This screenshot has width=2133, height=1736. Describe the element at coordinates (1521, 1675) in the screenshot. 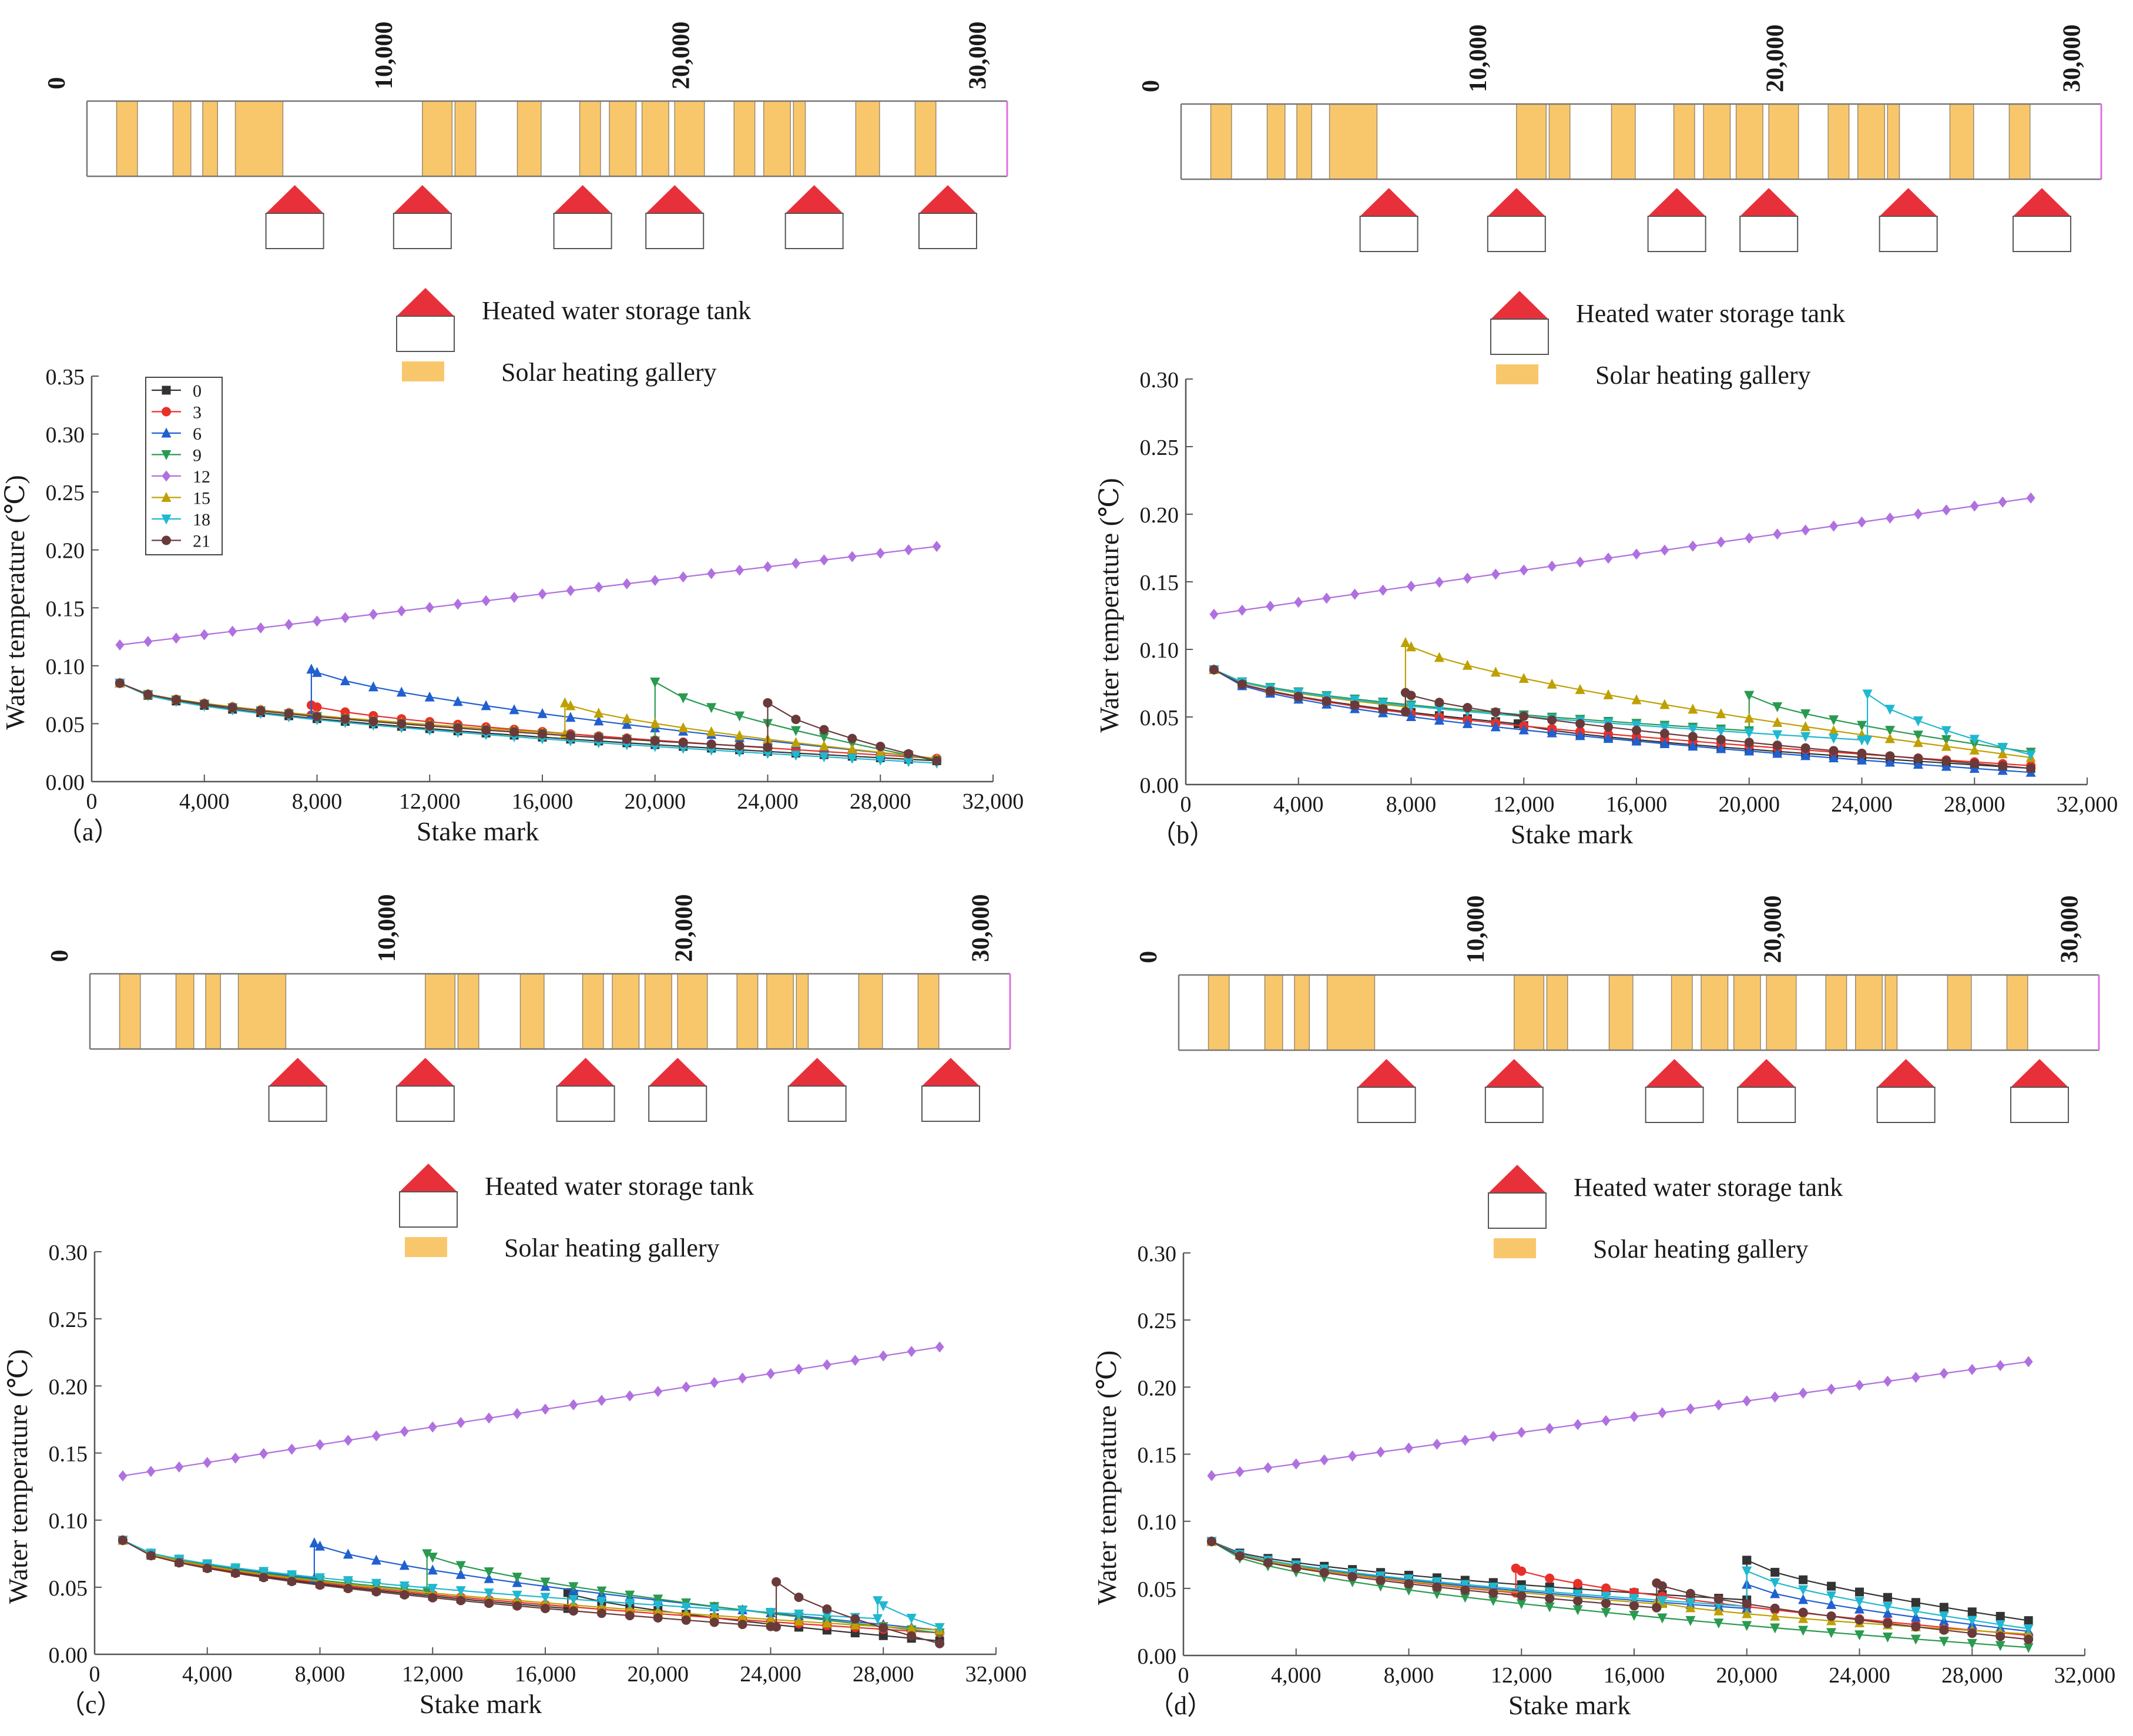

I see `x-tick-label: 12,000` at that location.